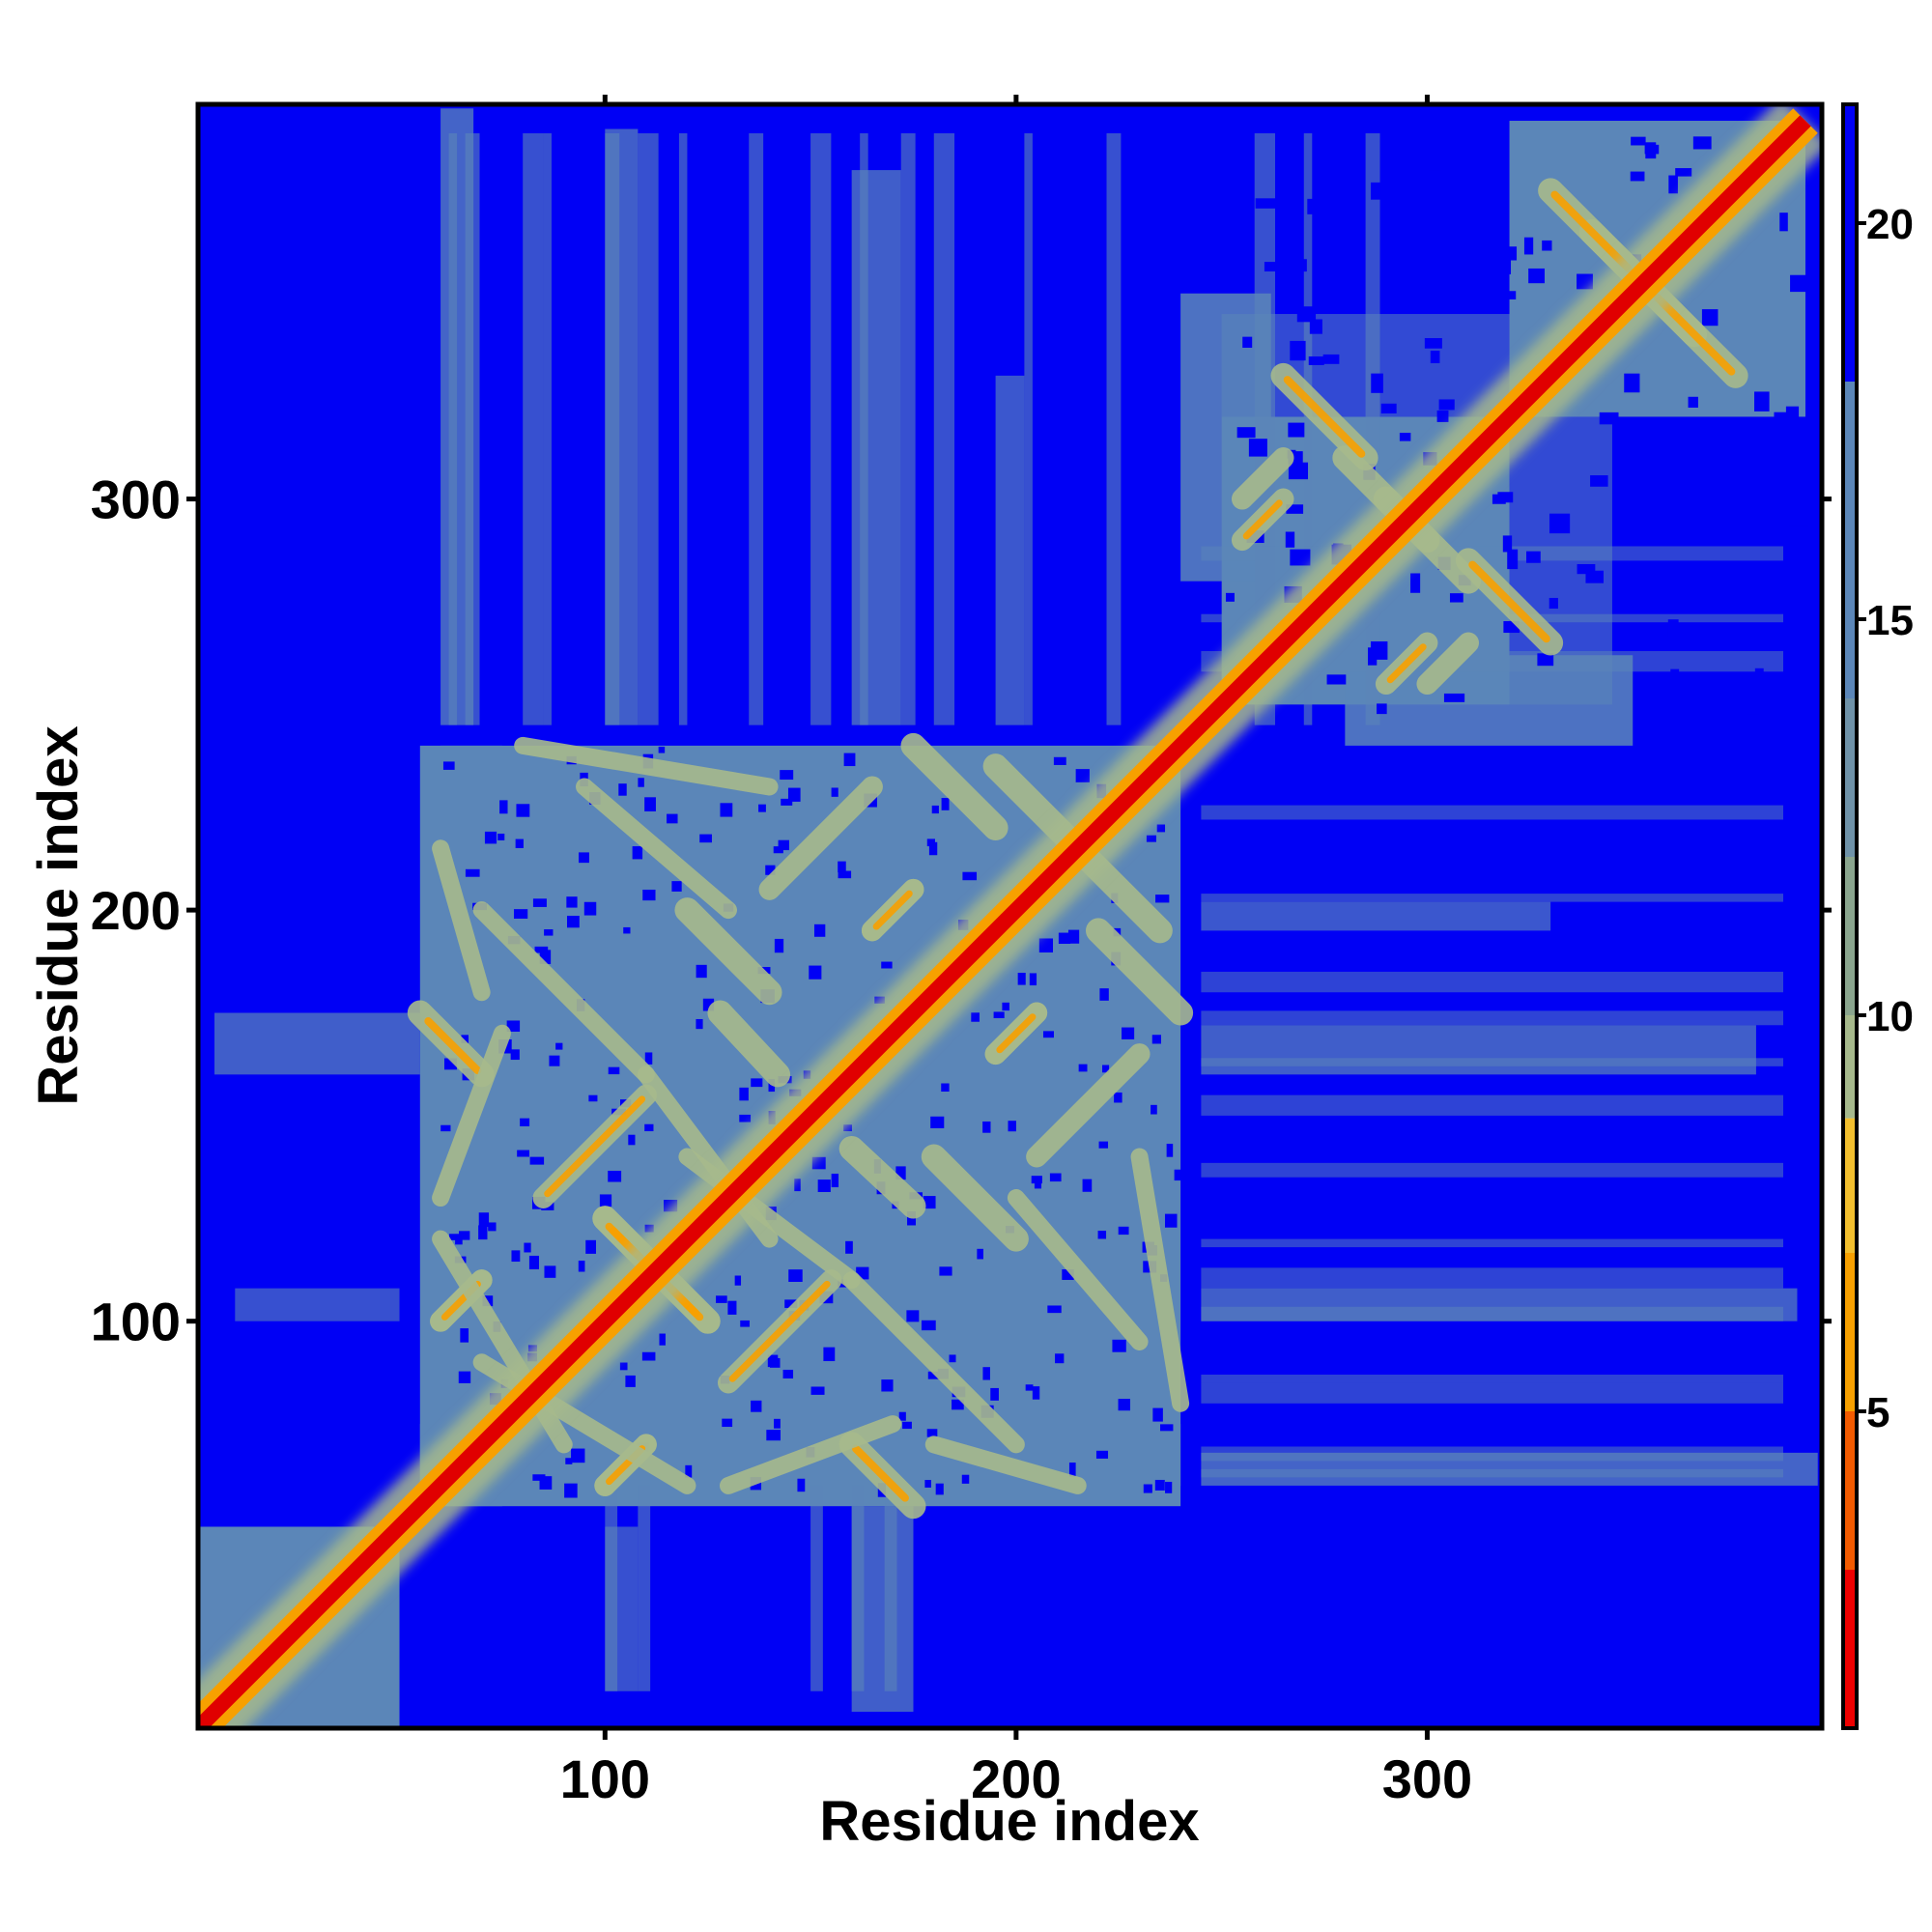 The height and width of the screenshot is (1932, 1932). What do you see at coordinates (58, 915) in the screenshot?
I see `y-axis-label: Residue index` at bounding box center [58, 915].